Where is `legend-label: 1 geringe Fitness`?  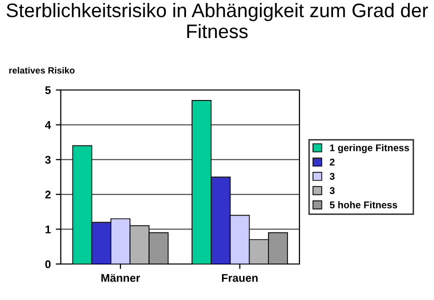
legend-label: 1 geringe Fitness is located at coordinates (370, 149).